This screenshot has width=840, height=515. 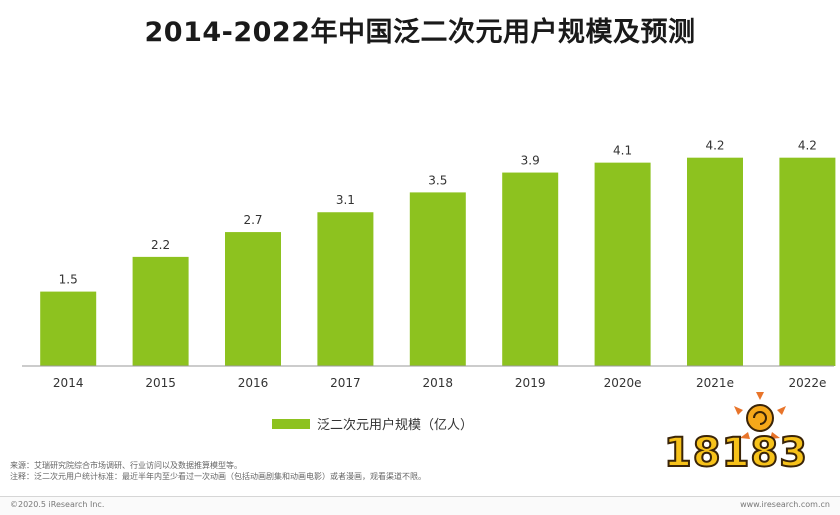 I want to click on site-url-text: www.iresearch.com.cn, so click(x=785, y=504).